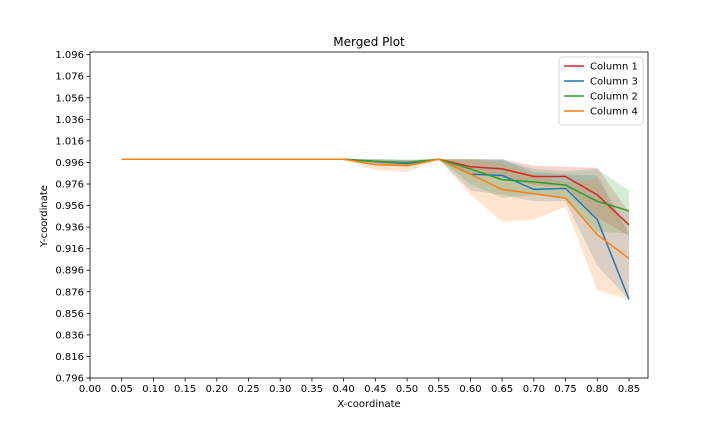  Describe the element at coordinates (565, 389) in the screenshot. I see `x-tick-label: 0.75` at that location.